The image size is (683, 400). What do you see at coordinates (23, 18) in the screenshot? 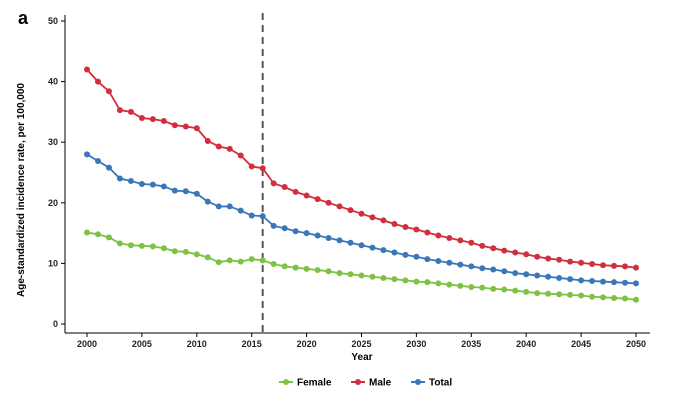
I see `panel-label: a` at bounding box center [23, 18].